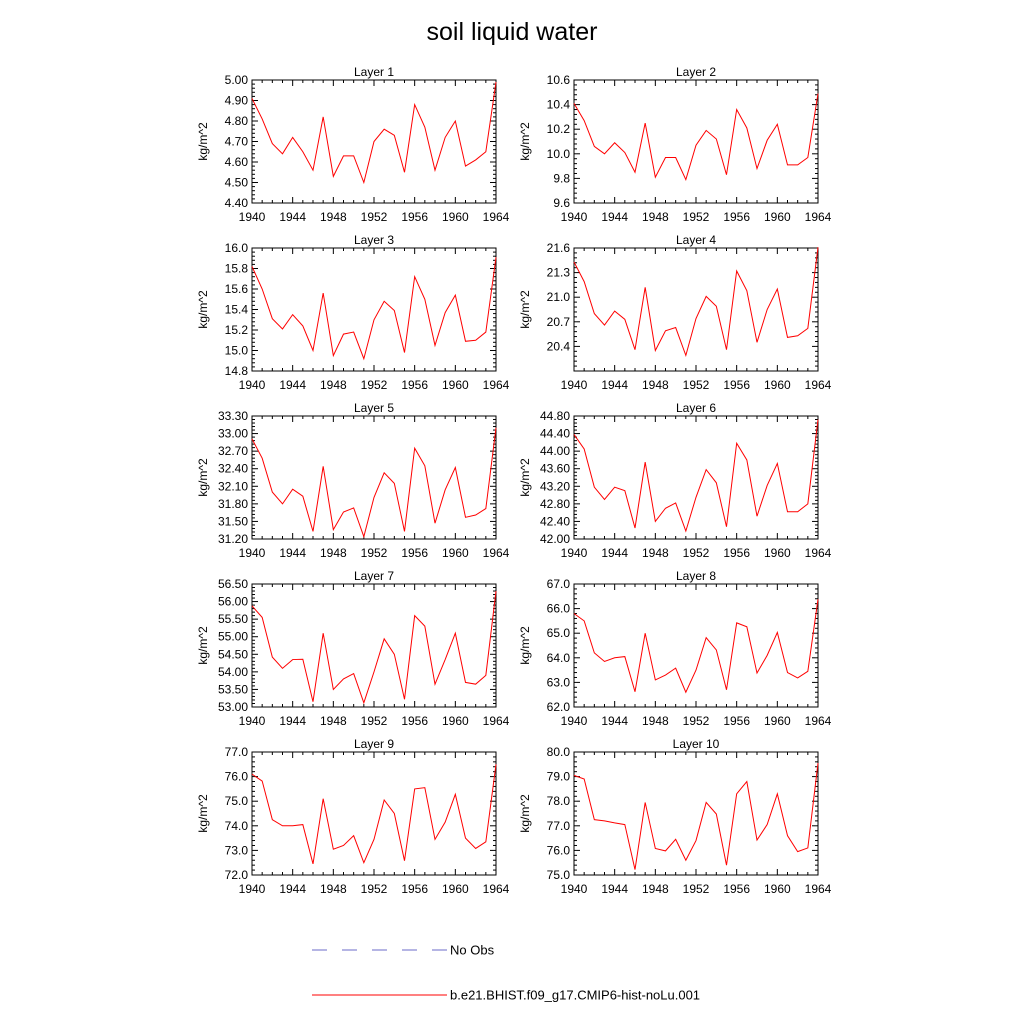 The width and height of the screenshot is (1024, 1024). What do you see at coordinates (237, 330) in the screenshot?
I see `y-tick-label: 15.2` at bounding box center [237, 330].